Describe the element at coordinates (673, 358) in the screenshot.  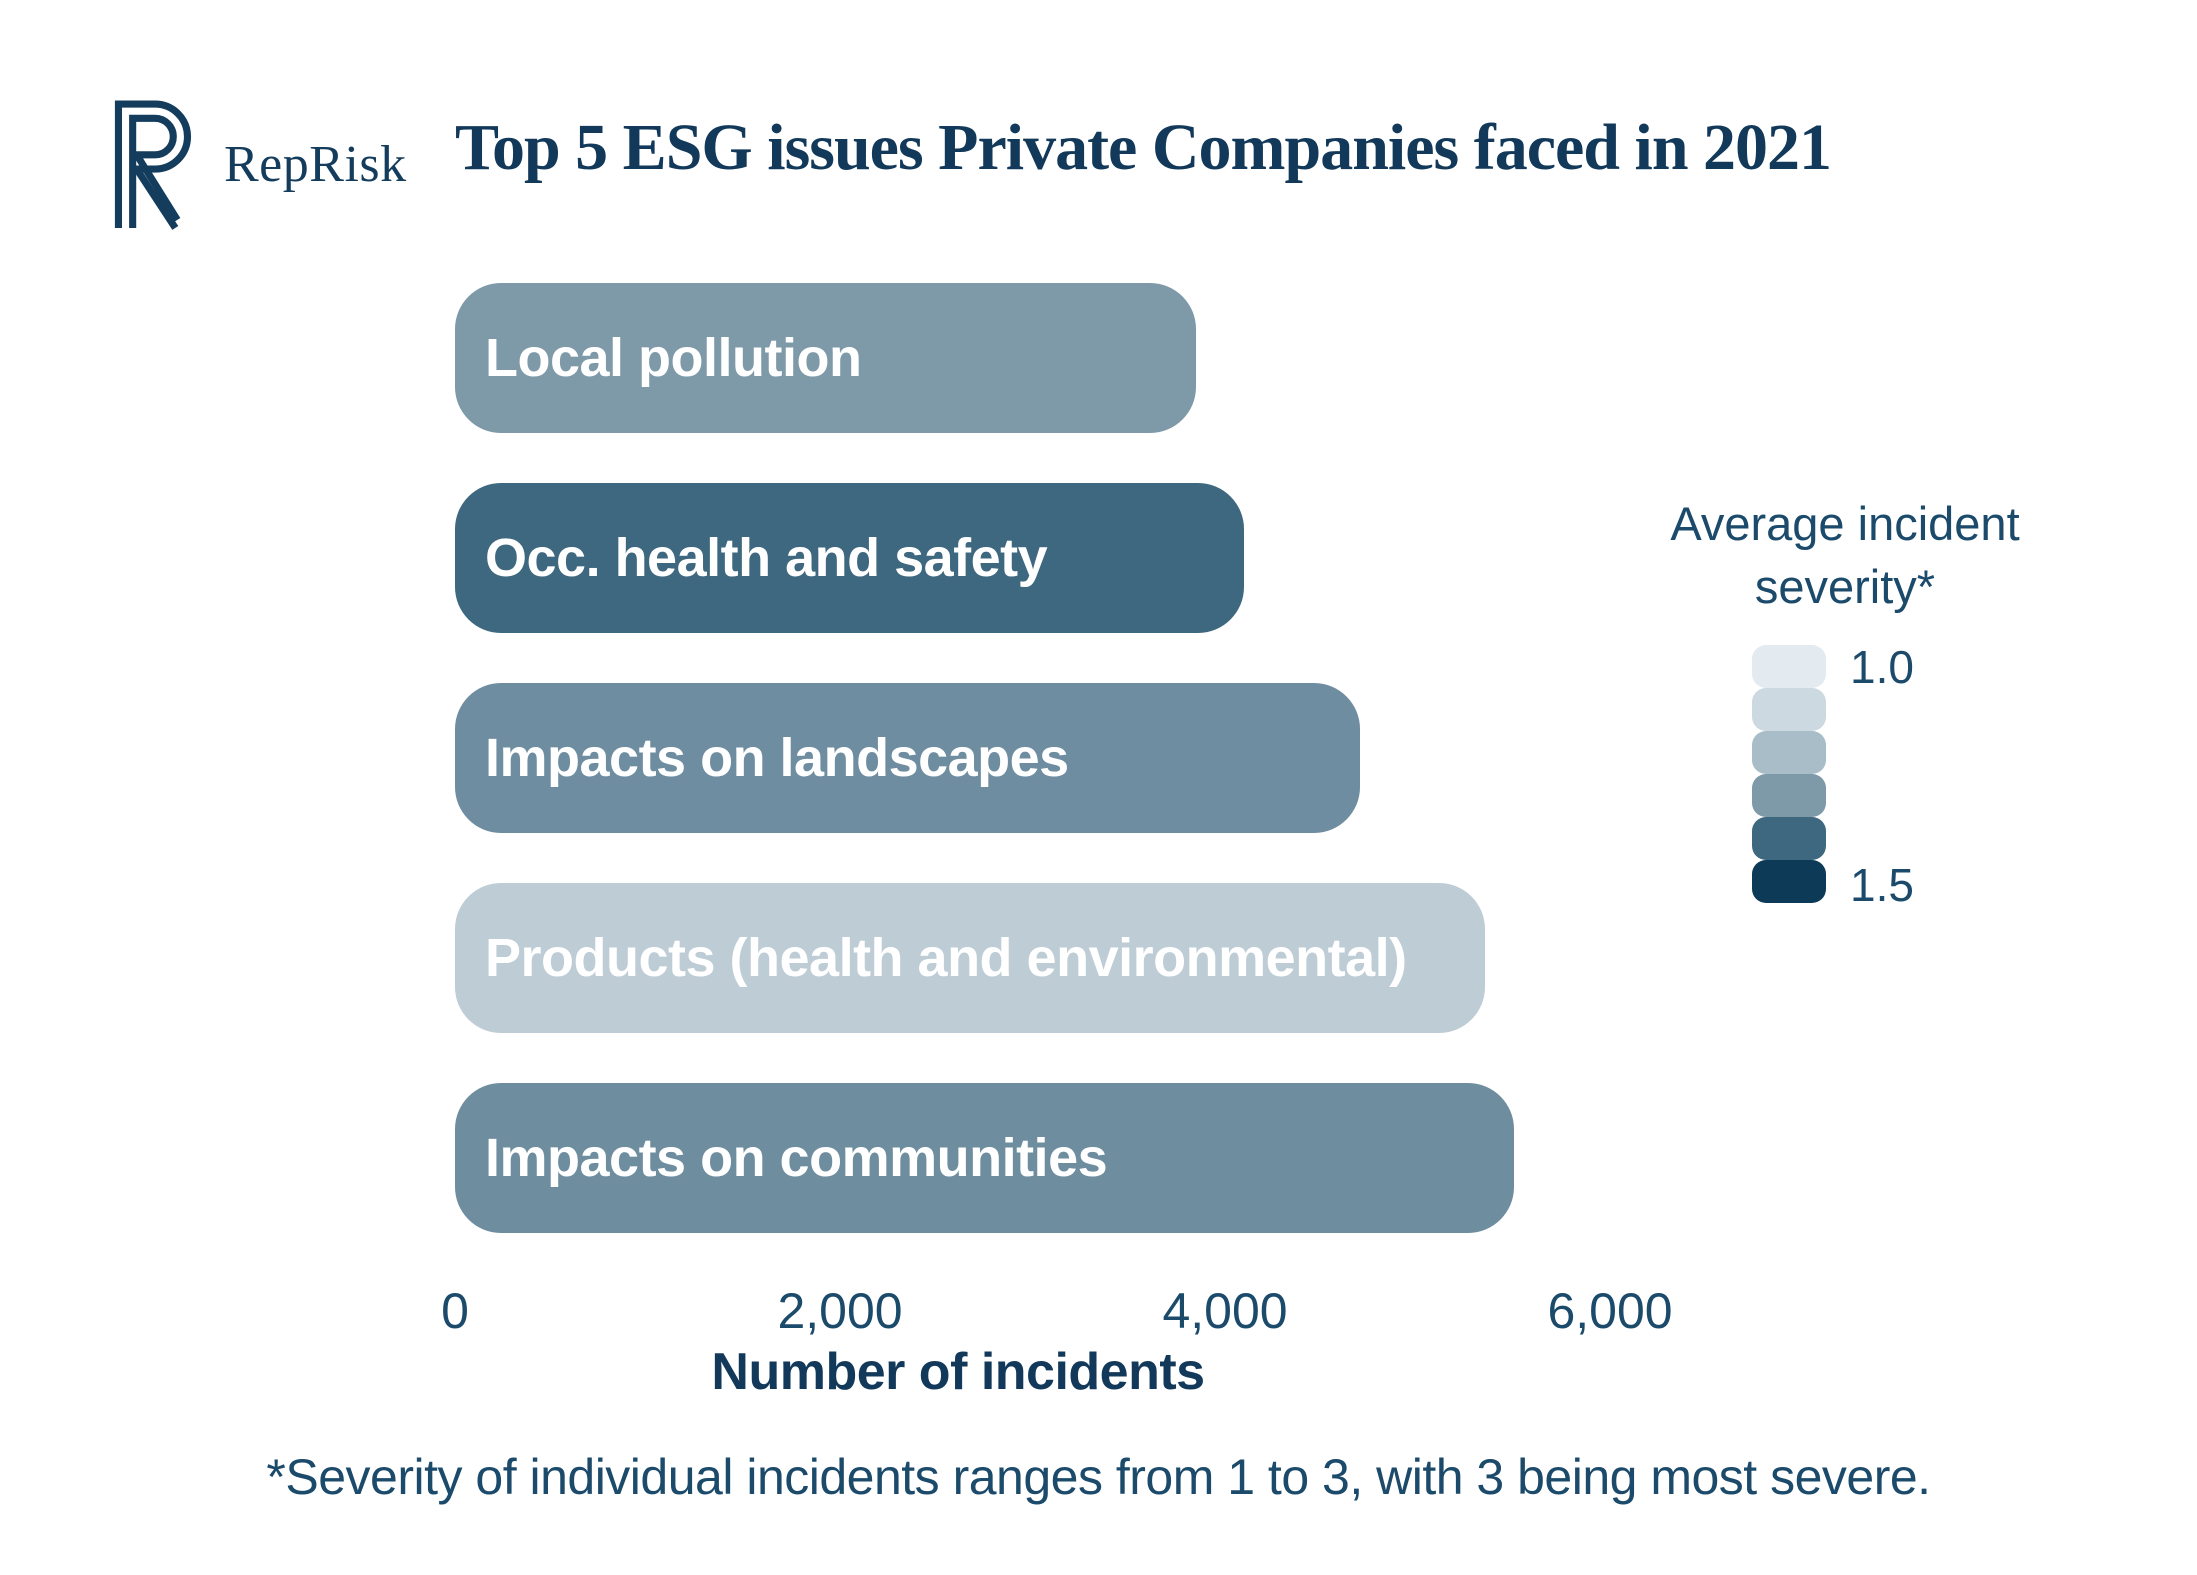
I see `bar-label: Local pollution` at that location.